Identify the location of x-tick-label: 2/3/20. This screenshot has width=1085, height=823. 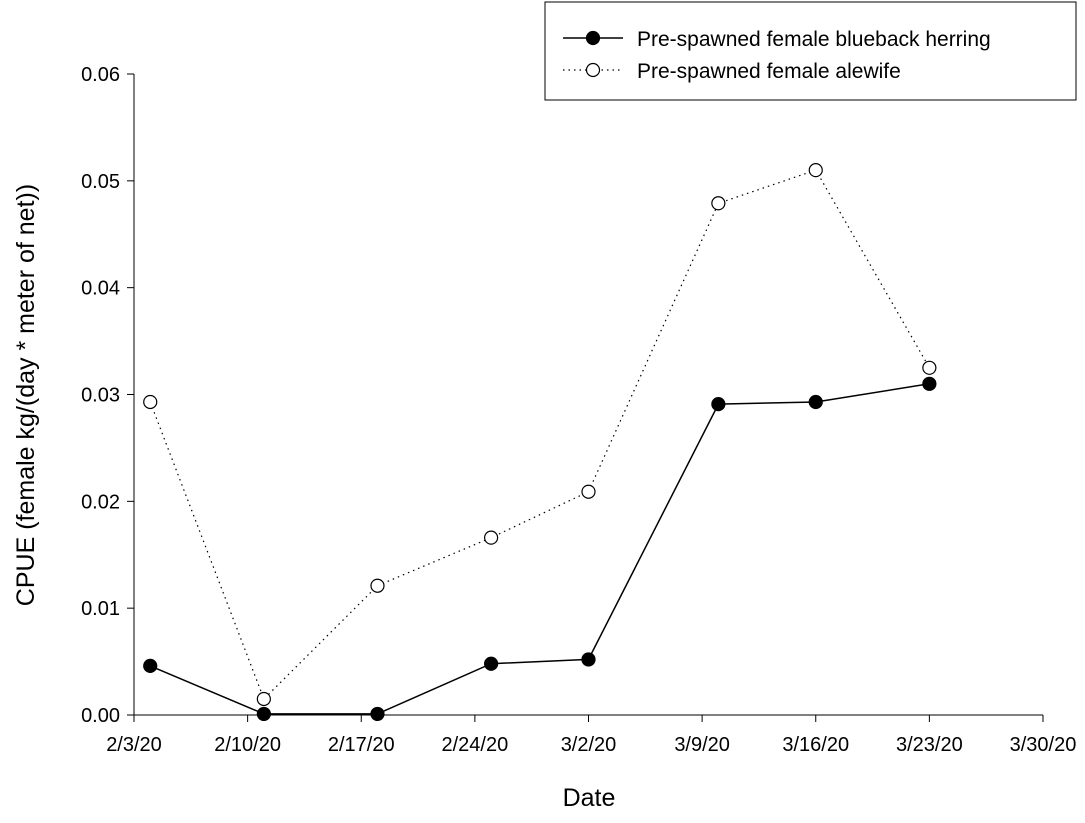
(134, 745).